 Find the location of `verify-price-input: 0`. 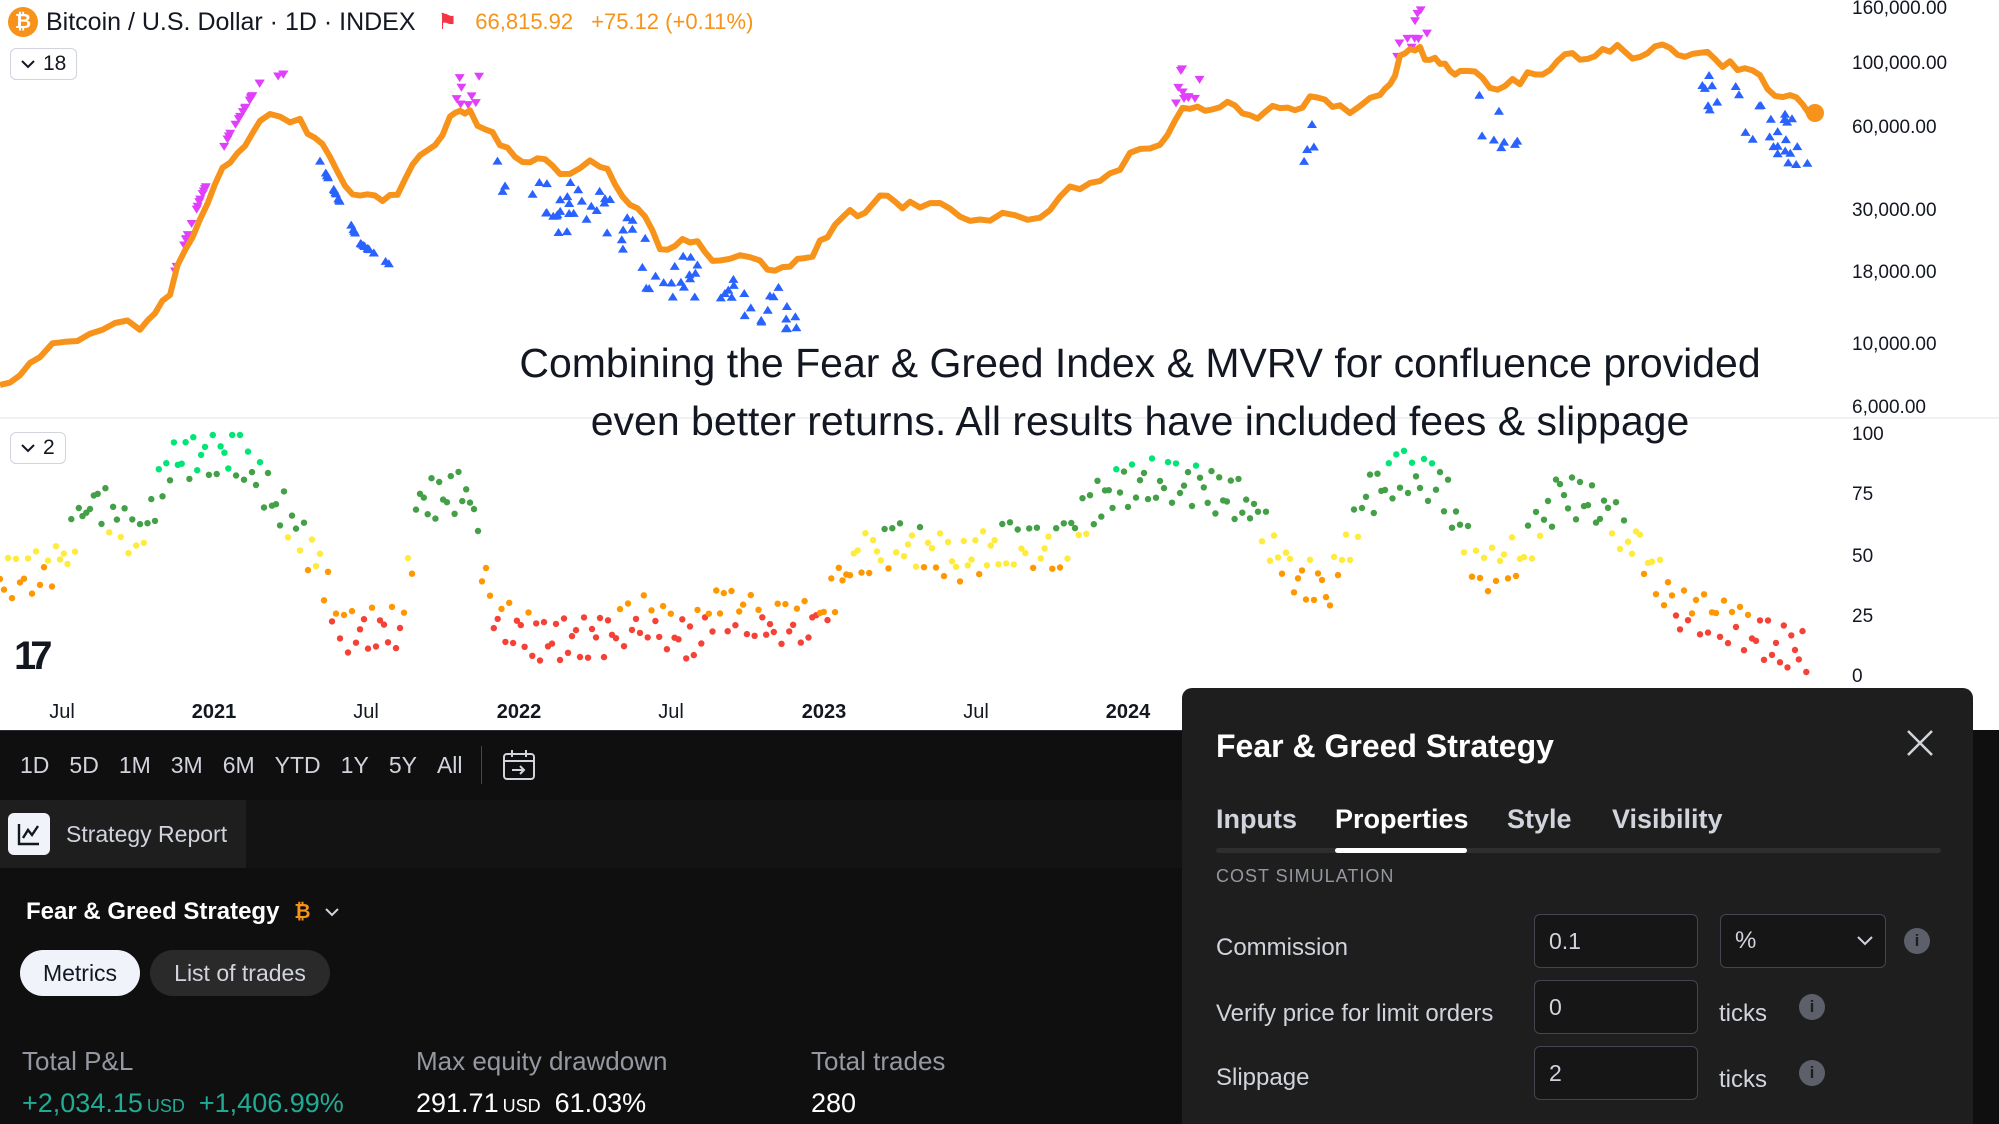

verify-price-input: 0 is located at coordinates (1616, 1007).